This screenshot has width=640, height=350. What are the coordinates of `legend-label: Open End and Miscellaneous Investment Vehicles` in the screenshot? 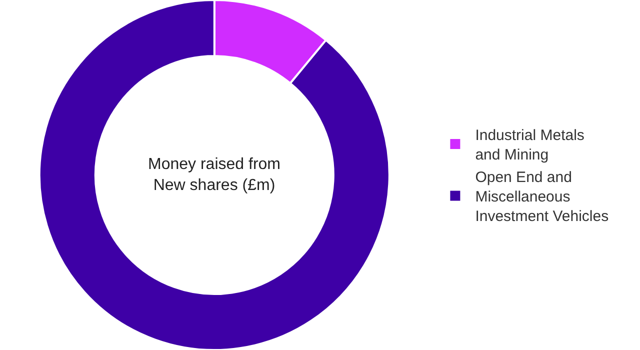 It's located at (542, 197).